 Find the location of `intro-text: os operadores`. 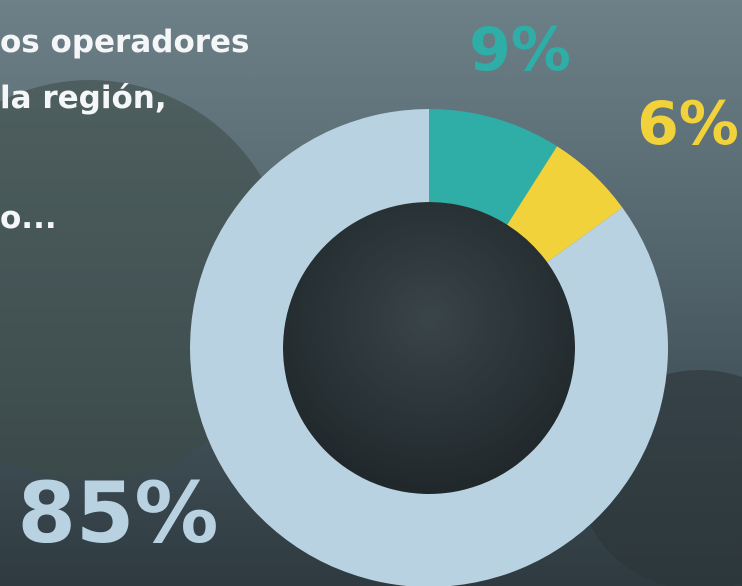

intro-text: os operadores is located at coordinates (125, 42).